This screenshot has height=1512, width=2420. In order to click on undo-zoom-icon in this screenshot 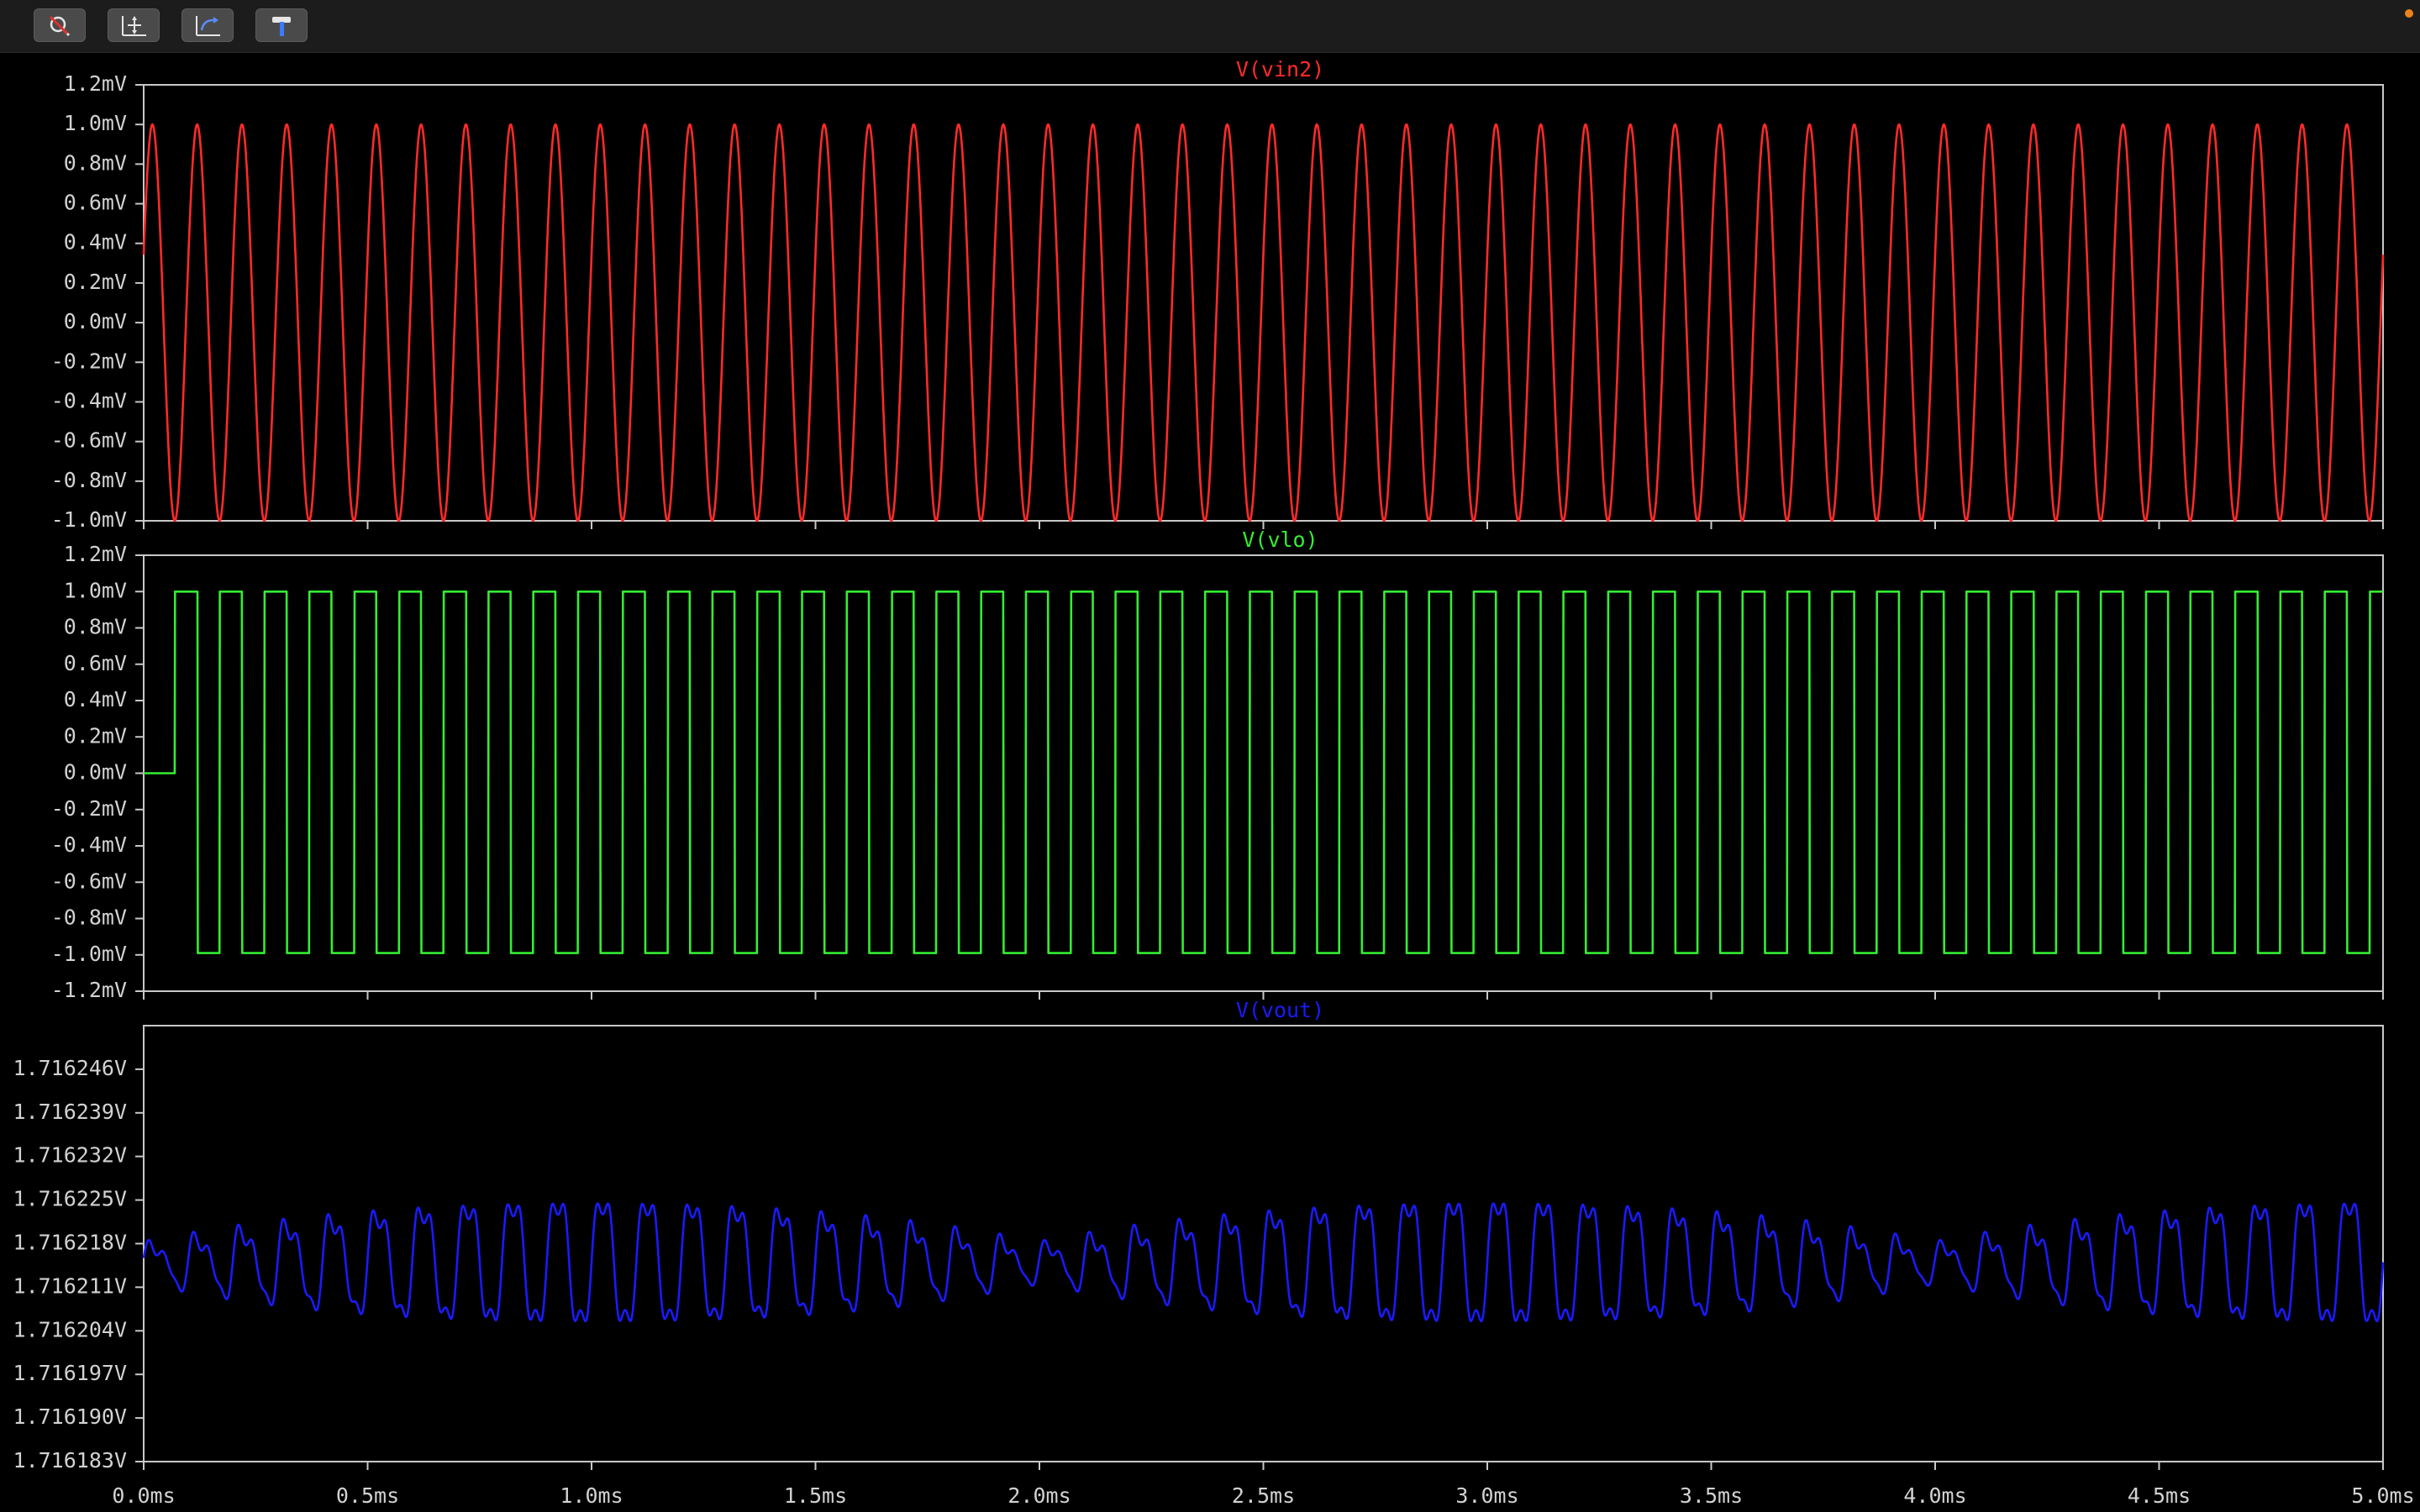, I will do `click(208, 26)`.